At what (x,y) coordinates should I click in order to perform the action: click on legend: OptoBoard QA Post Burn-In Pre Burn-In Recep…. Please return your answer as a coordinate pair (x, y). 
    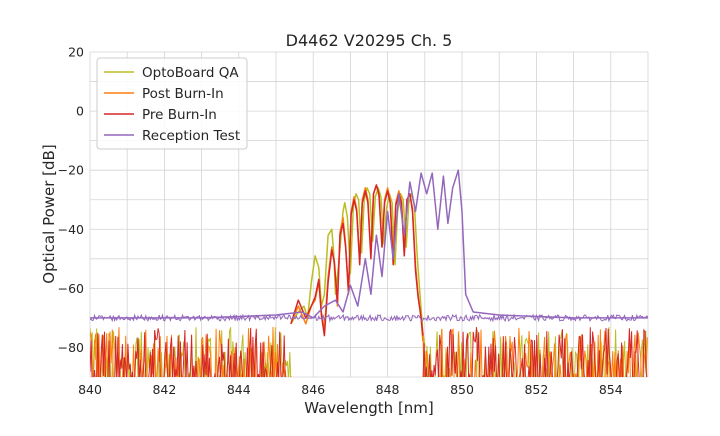
    Looking at the image, I should click on (172, 103).